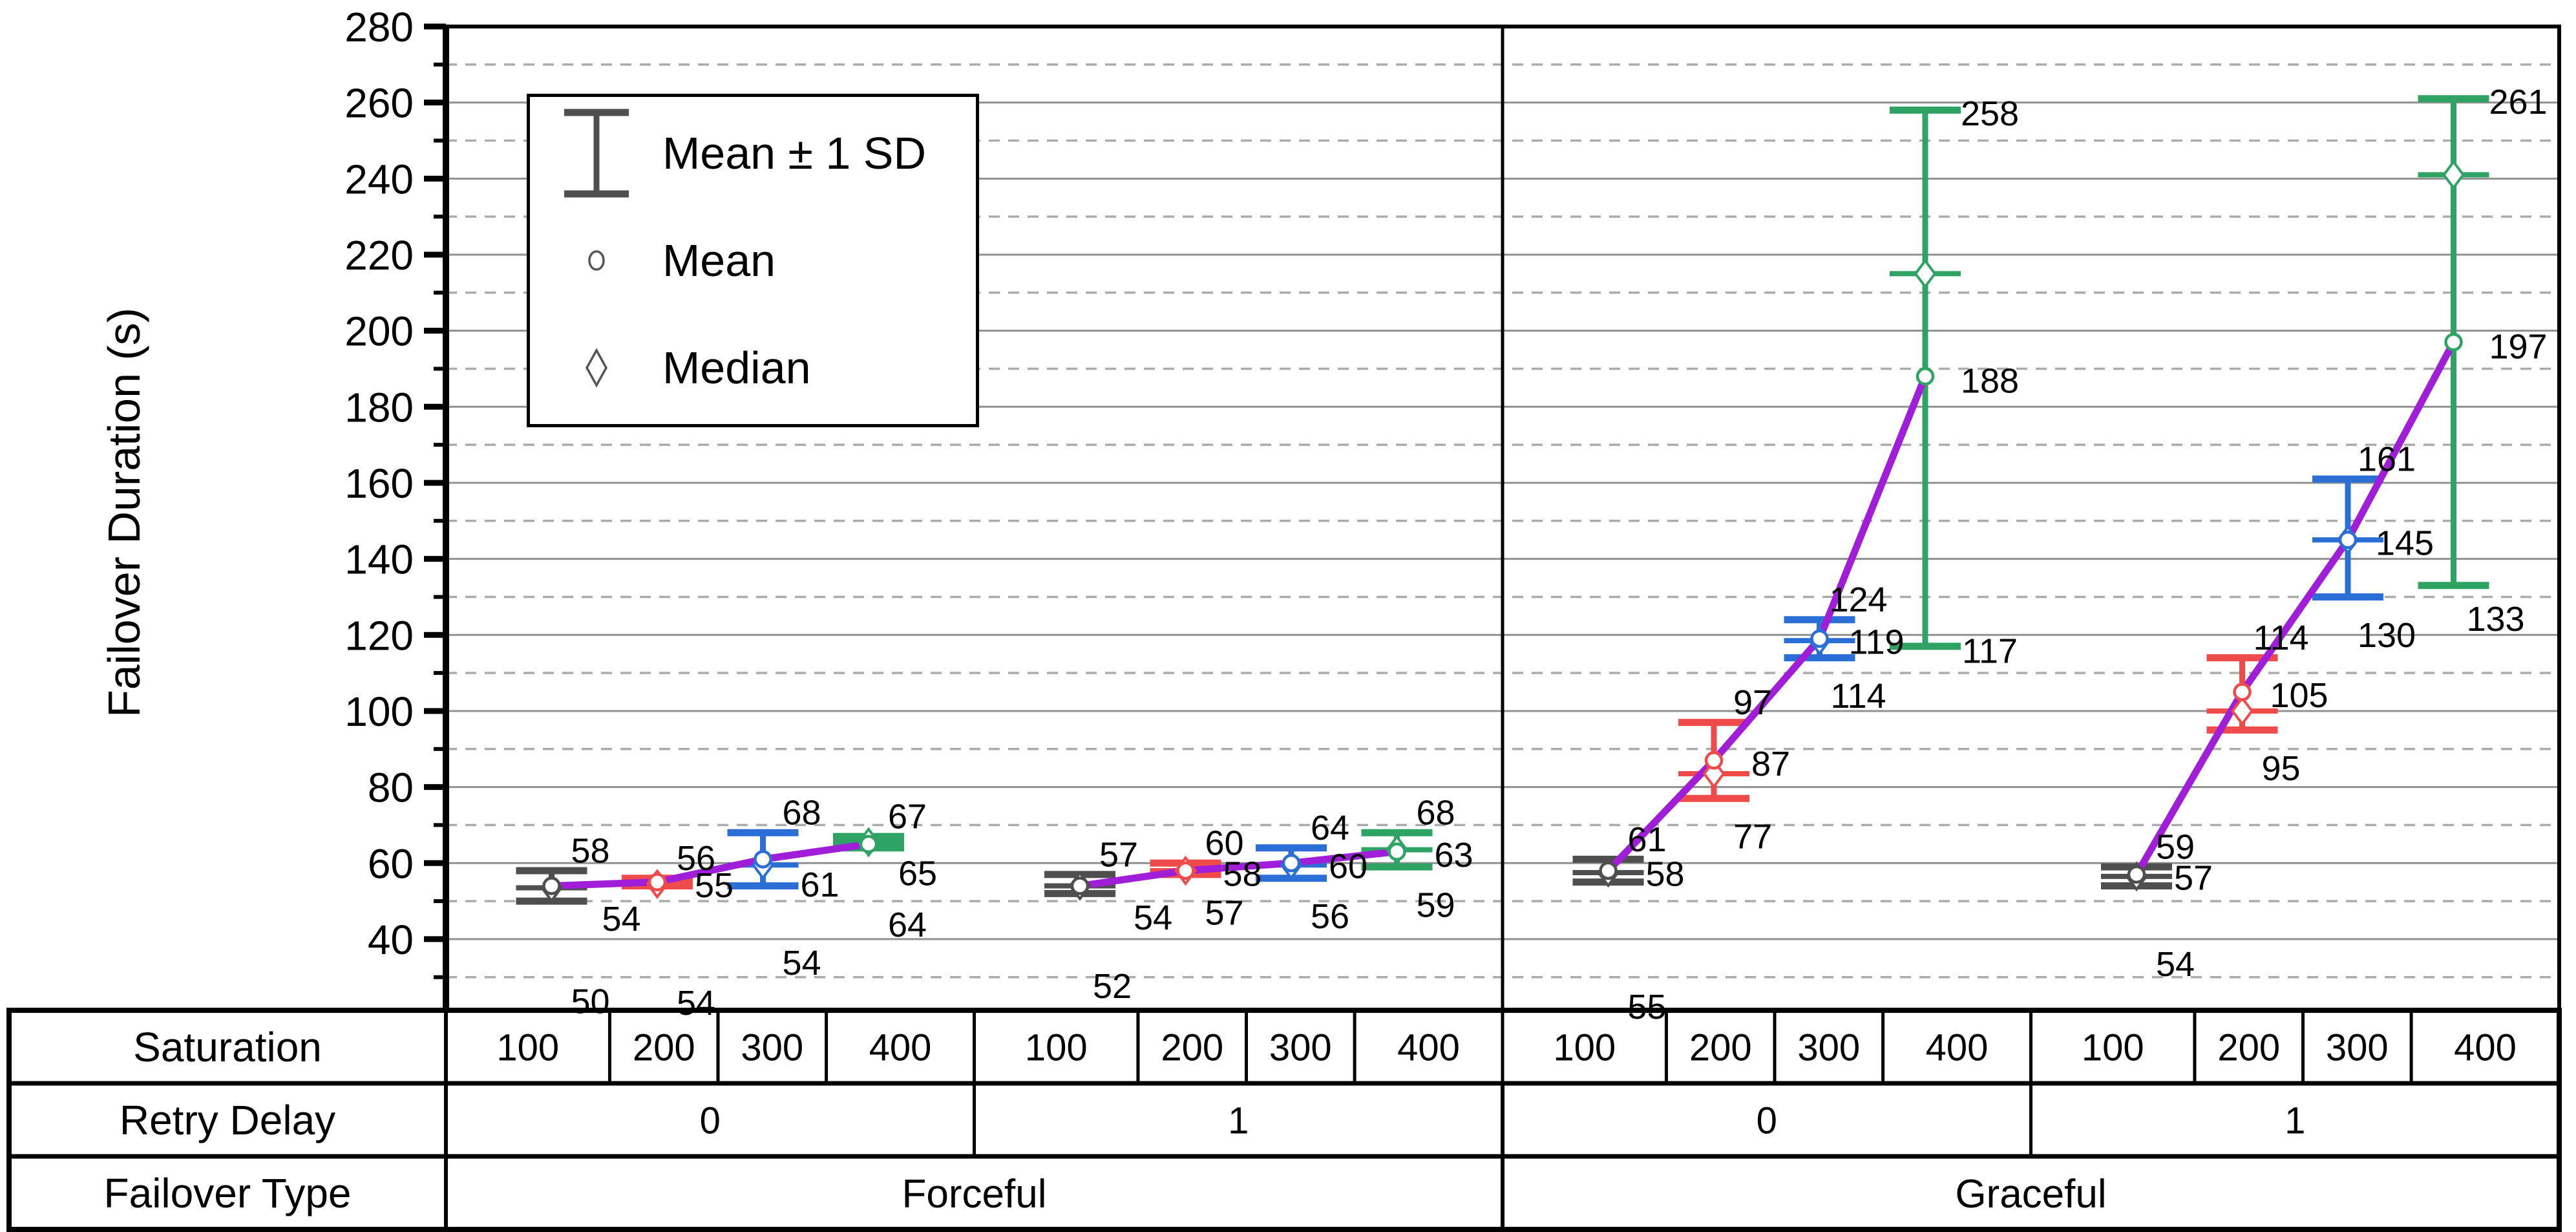 The width and height of the screenshot is (2576, 1232). I want to click on data-label-sd-high: 124, so click(1858, 599).